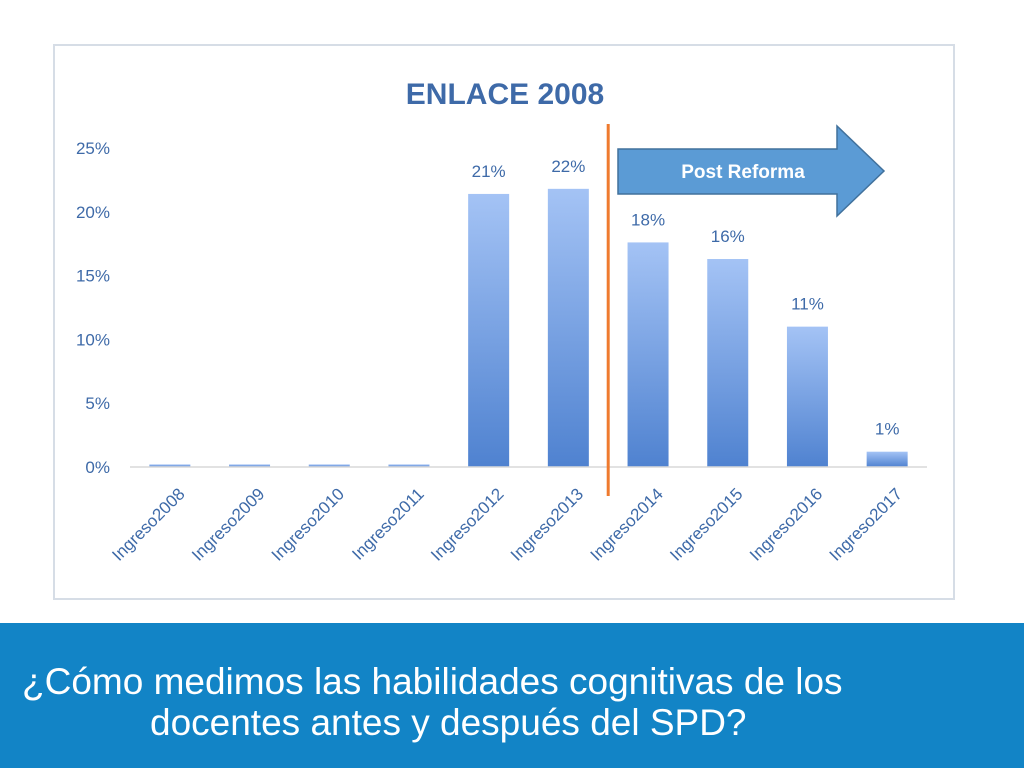 This screenshot has height=768, width=1024. Describe the element at coordinates (170, 465) in the screenshot. I see `bar-ingreso2008` at that location.